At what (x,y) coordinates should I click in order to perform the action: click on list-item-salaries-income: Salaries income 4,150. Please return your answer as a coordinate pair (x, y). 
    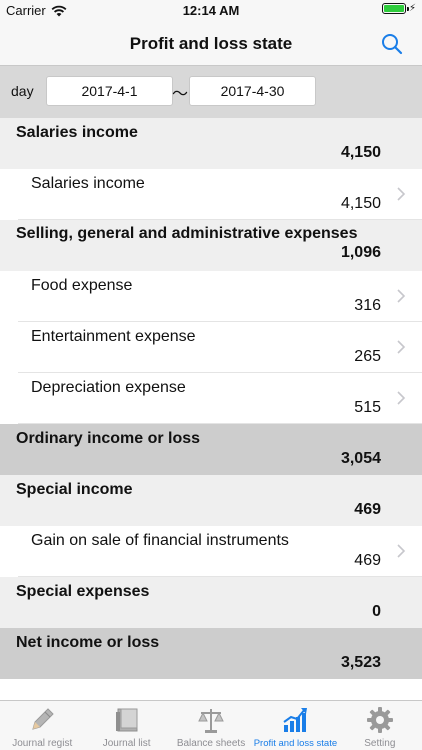
    Looking at the image, I should click on (211, 194).